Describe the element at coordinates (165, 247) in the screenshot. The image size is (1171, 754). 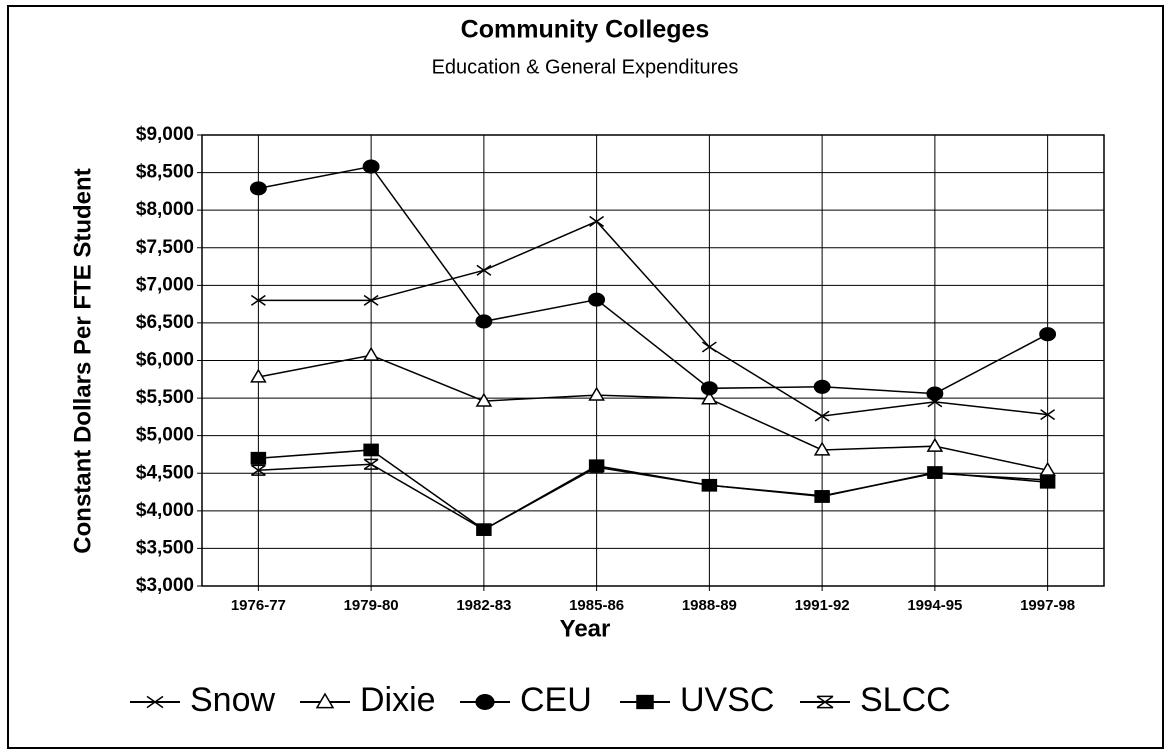
I see `y-tick-label: $7,500` at that location.